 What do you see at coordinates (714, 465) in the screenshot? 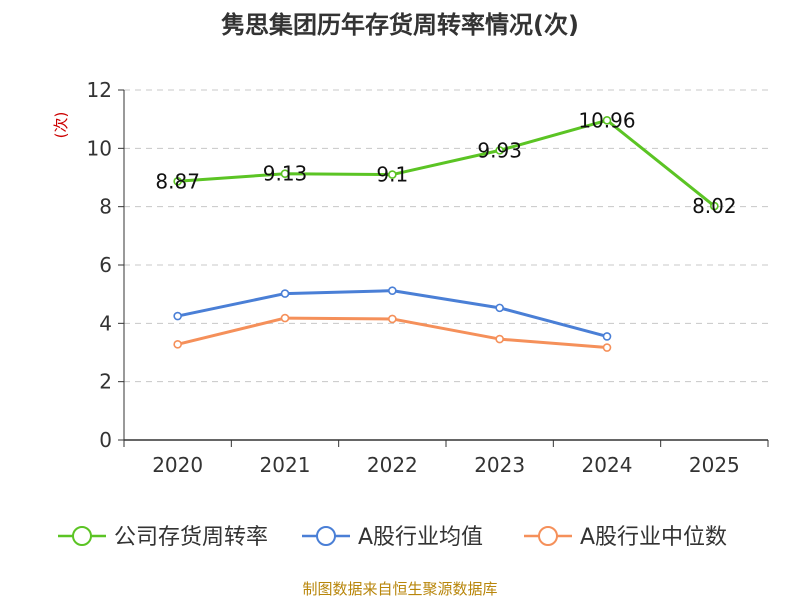
I see `x-tick-label: 2025` at bounding box center [714, 465].